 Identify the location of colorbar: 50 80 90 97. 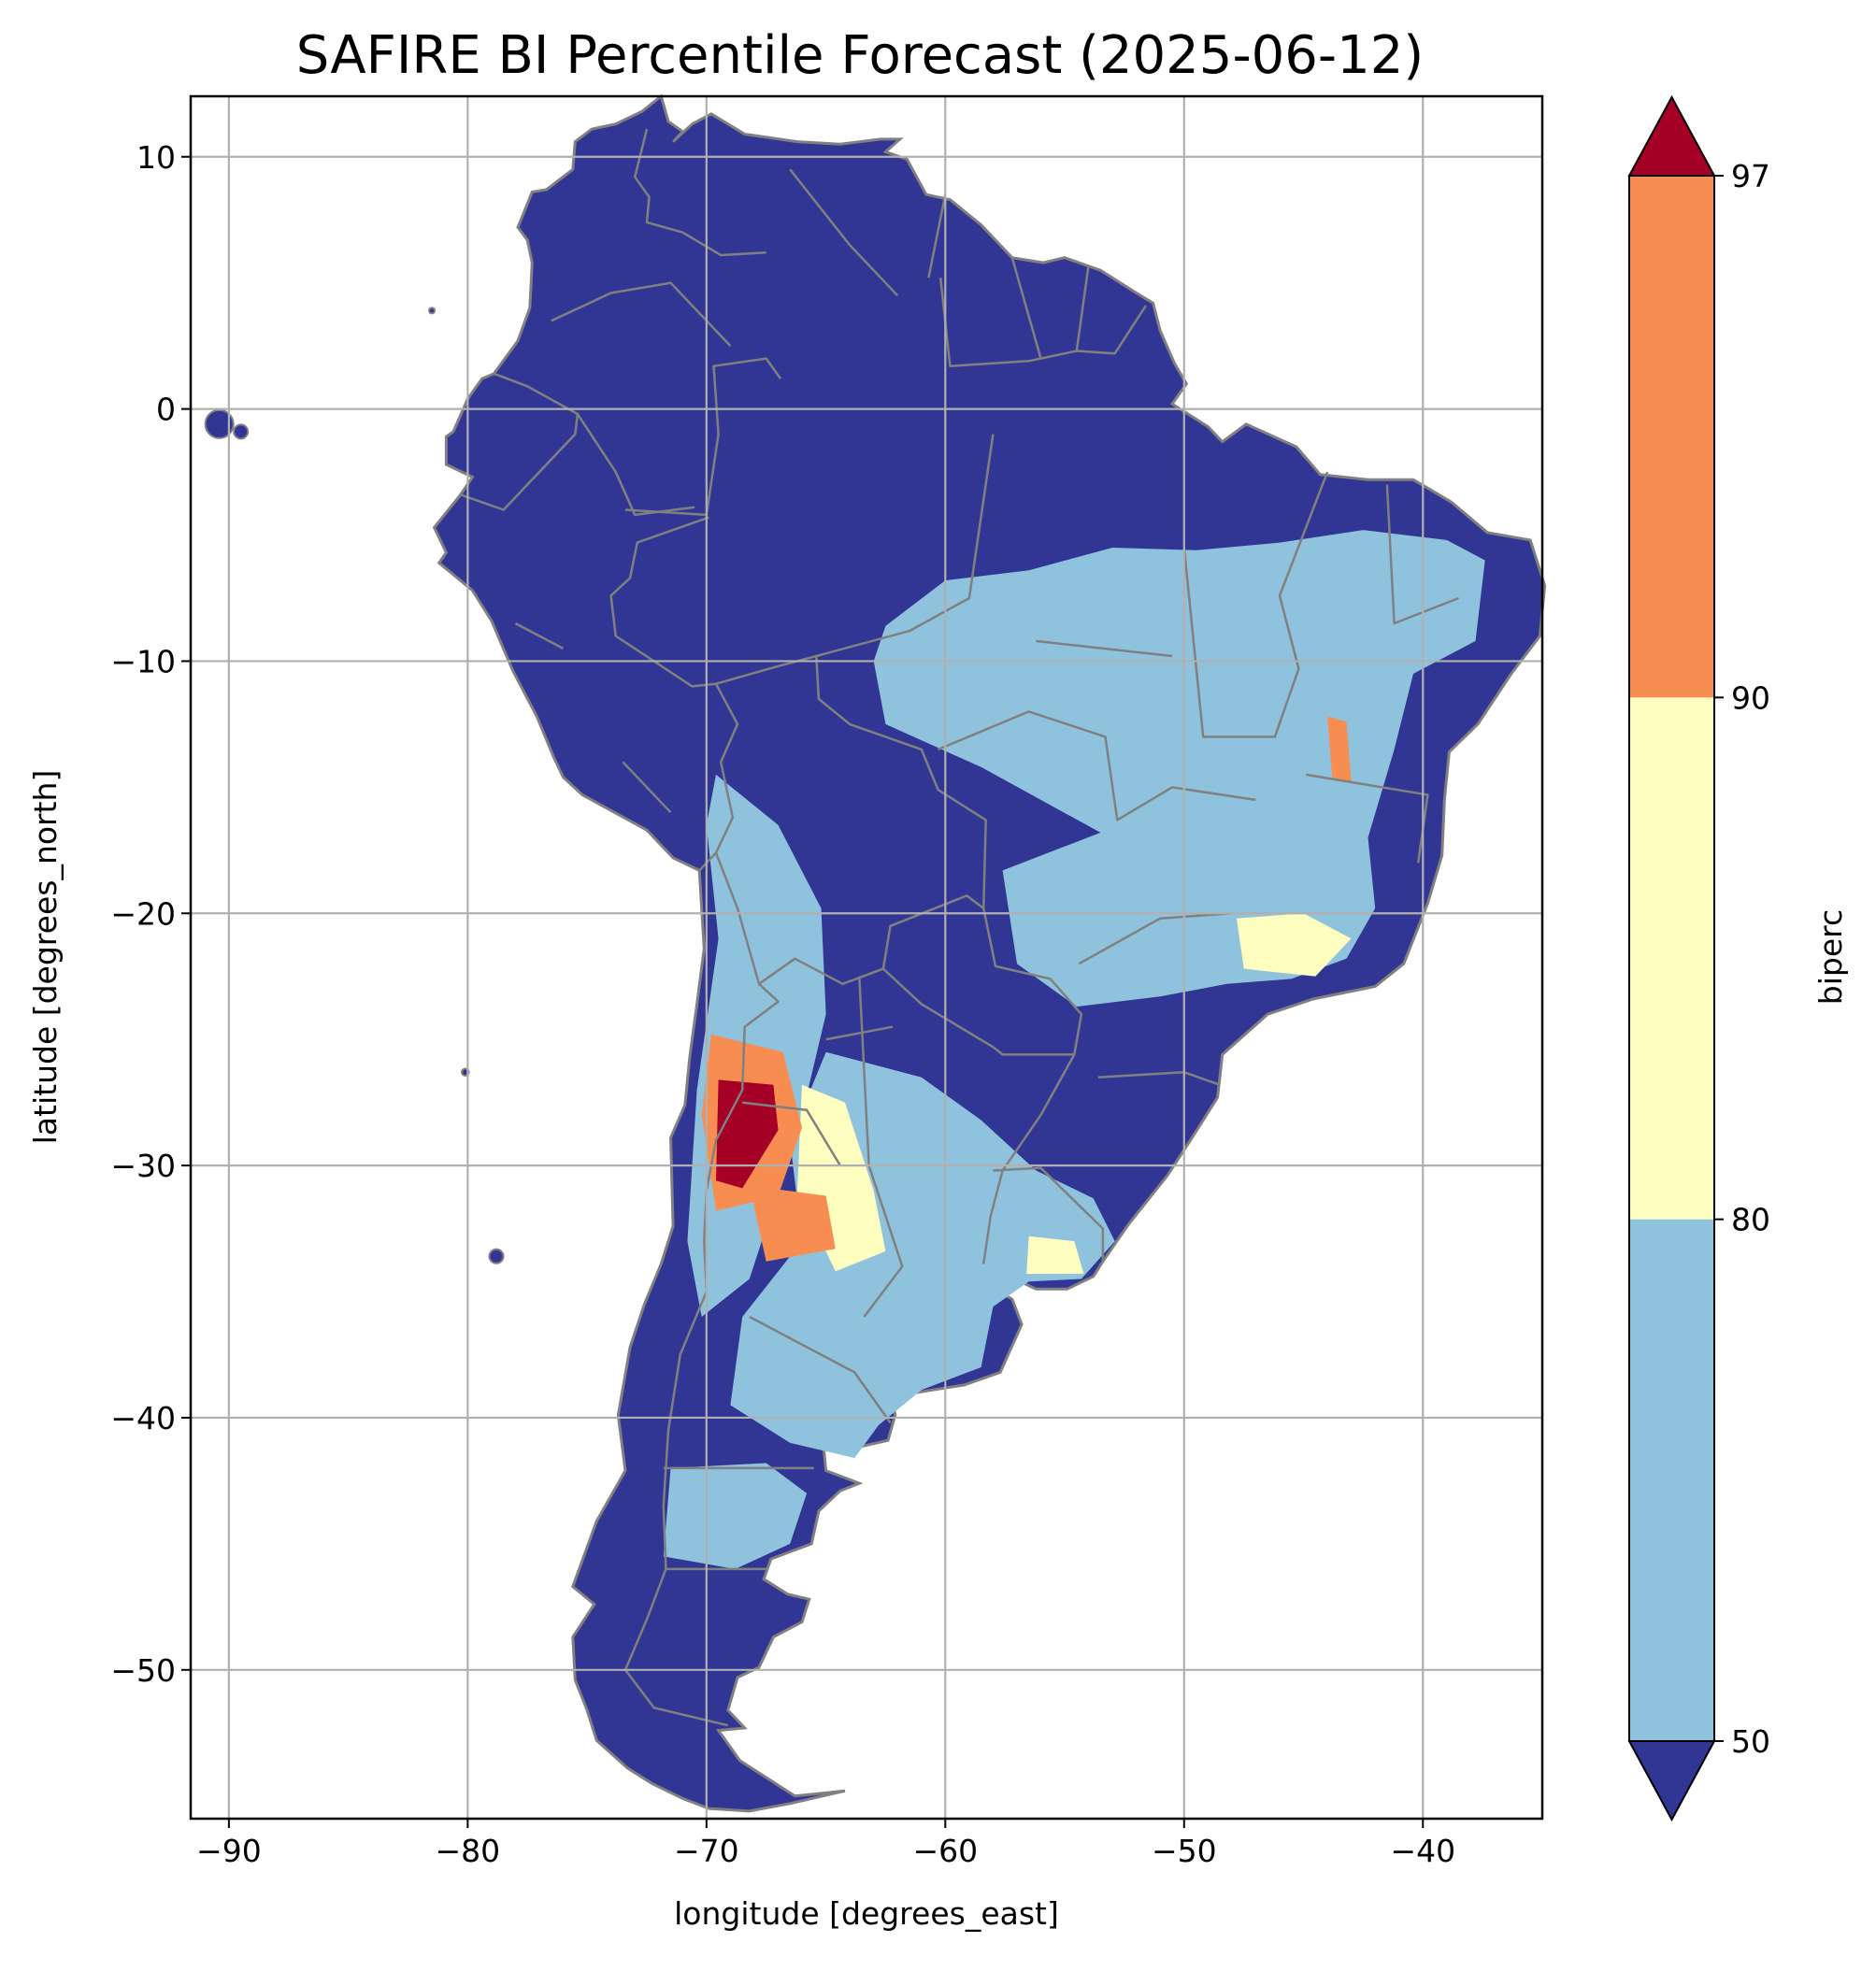
(1698, 958).